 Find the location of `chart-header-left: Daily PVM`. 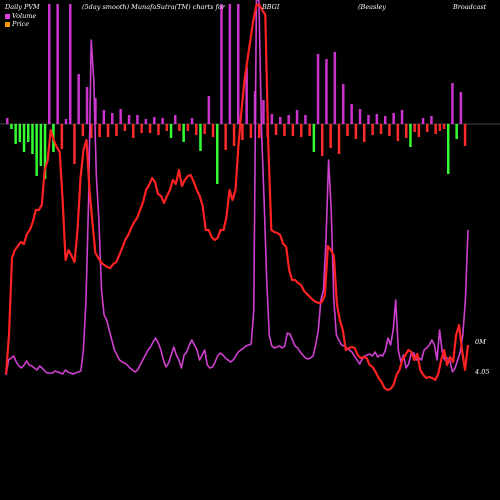

chart-header-left: Daily PVM is located at coordinates (22, 7).